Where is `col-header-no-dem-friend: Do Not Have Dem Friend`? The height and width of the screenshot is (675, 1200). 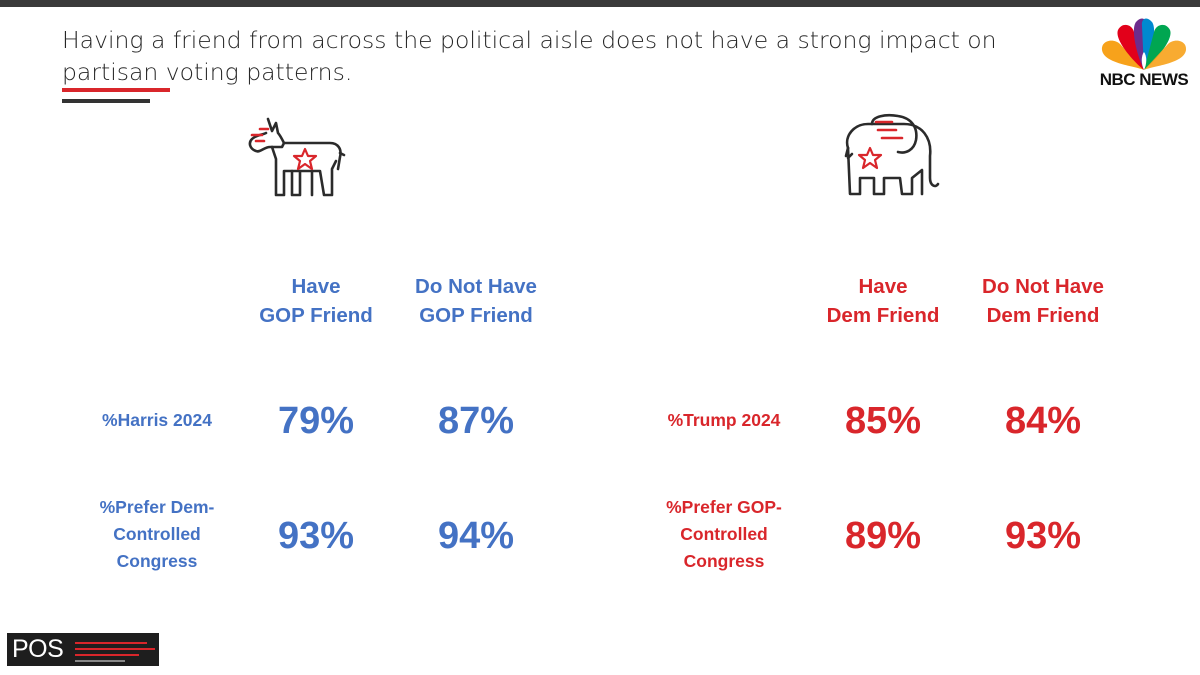 col-header-no-dem-friend: Do Not Have Dem Friend is located at coordinates (1043, 301).